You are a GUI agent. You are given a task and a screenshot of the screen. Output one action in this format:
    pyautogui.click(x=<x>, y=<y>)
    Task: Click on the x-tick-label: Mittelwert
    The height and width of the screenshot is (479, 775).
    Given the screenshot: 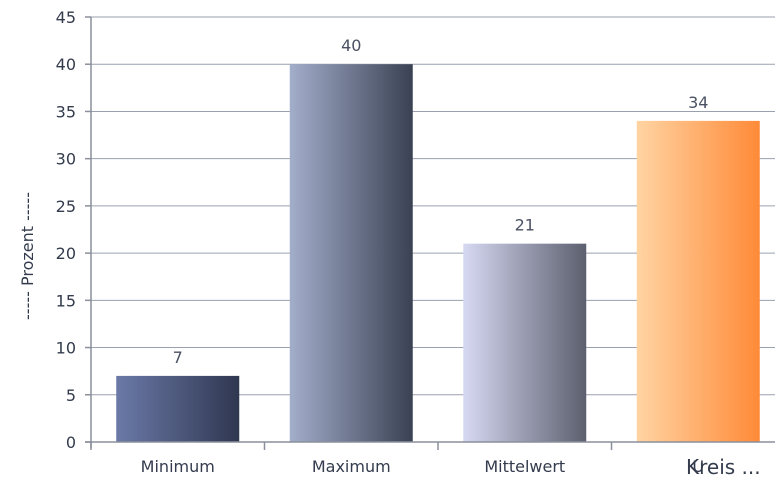 What is the action you would take?
    pyautogui.click(x=524, y=466)
    